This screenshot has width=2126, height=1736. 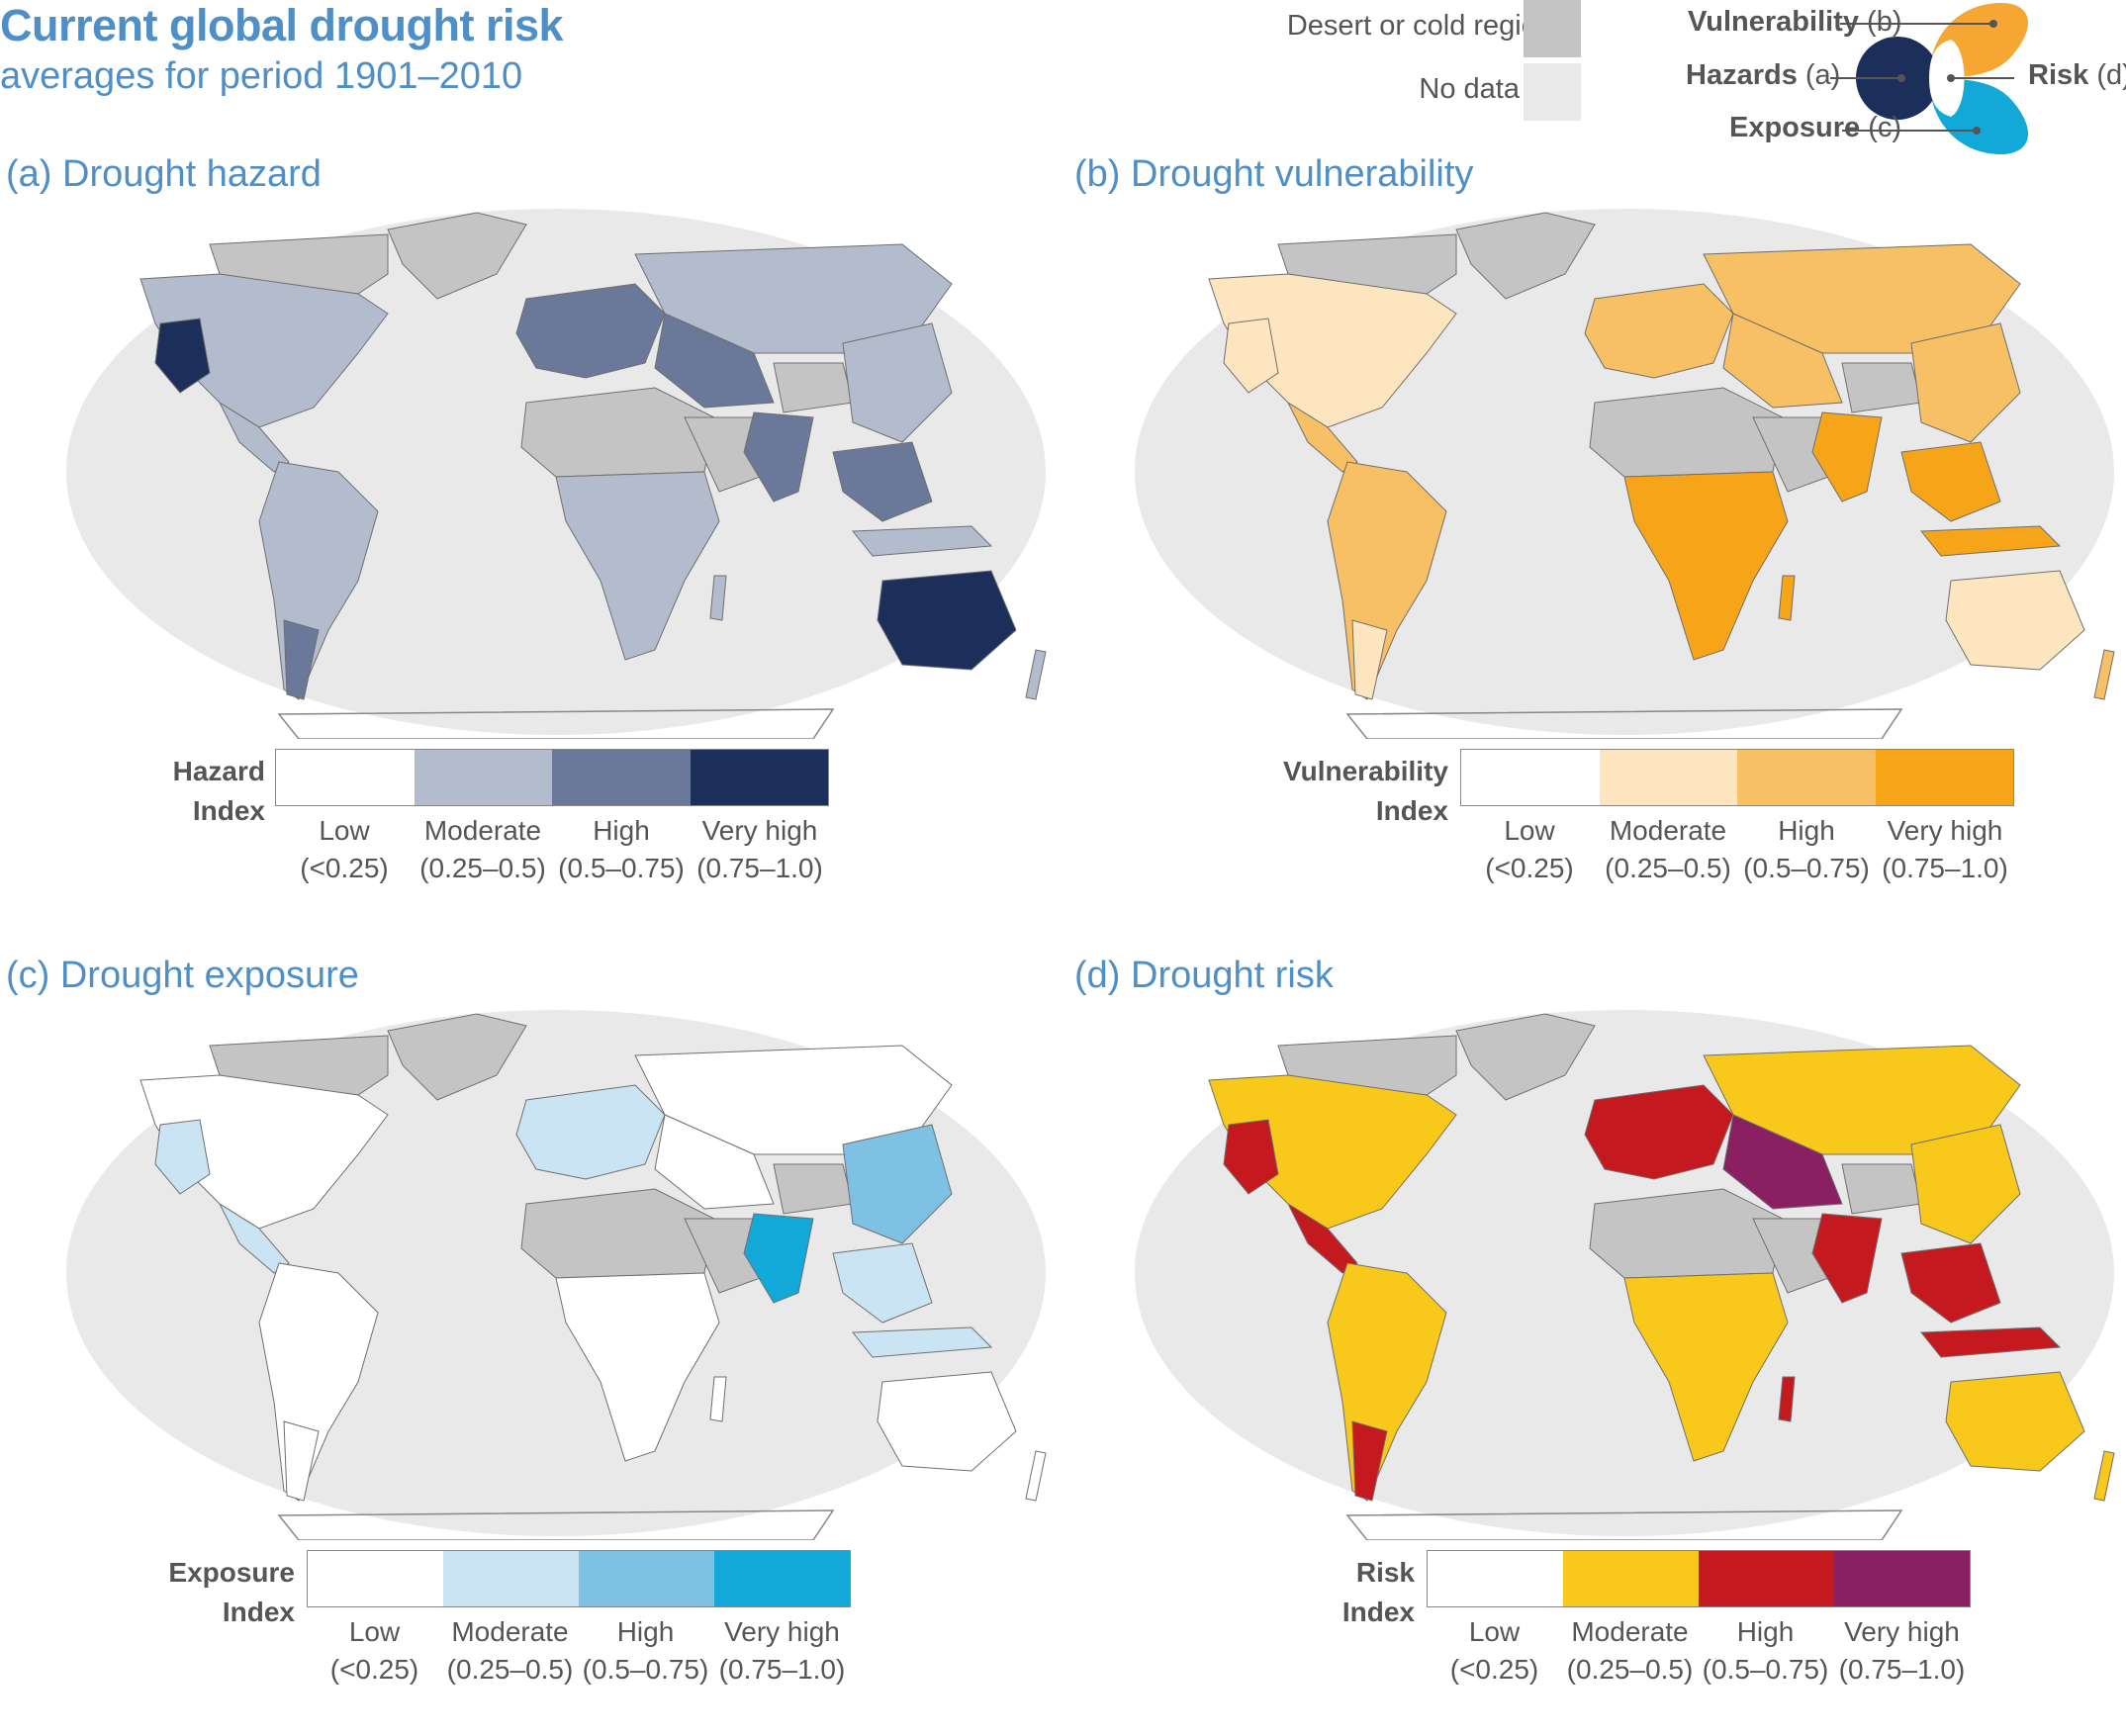 What do you see at coordinates (282, 25) in the screenshot?
I see `figure-title: Current global drought risk` at bounding box center [282, 25].